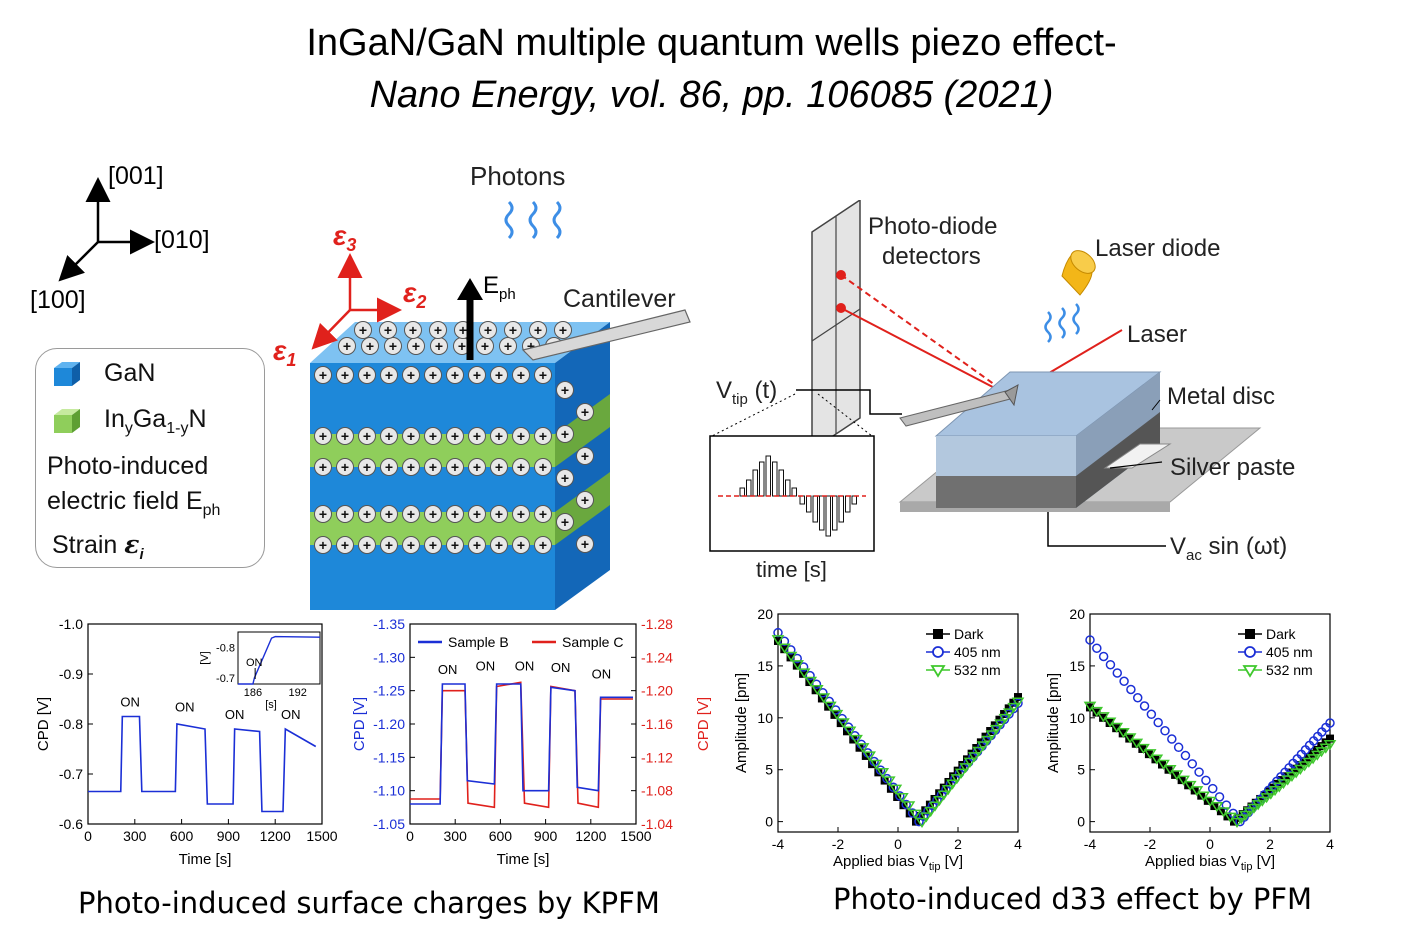  What do you see at coordinates (1073, 899) in the screenshot?
I see `caption-pfm: Photo-induced d33 effect by PFM` at bounding box center [1073, 899].